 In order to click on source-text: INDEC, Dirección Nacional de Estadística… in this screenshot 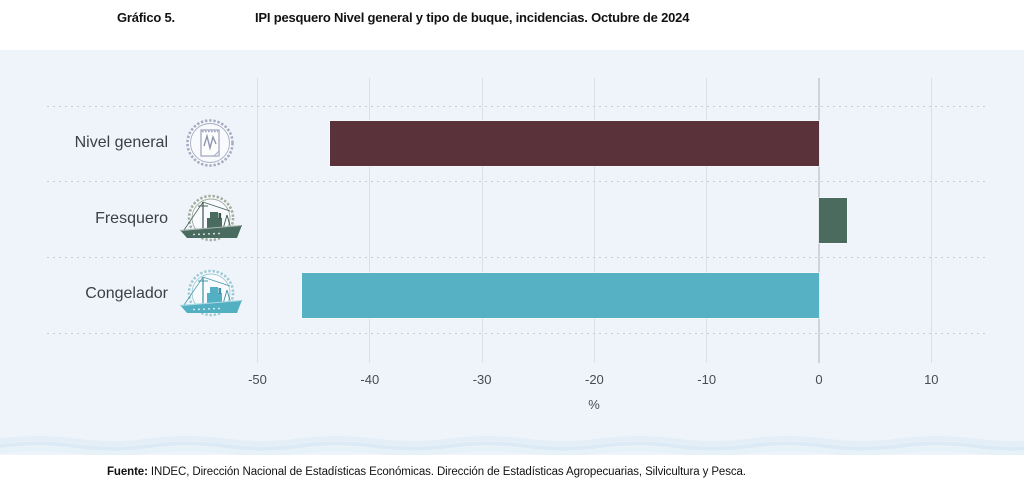, I will do `click(446, 472)`.